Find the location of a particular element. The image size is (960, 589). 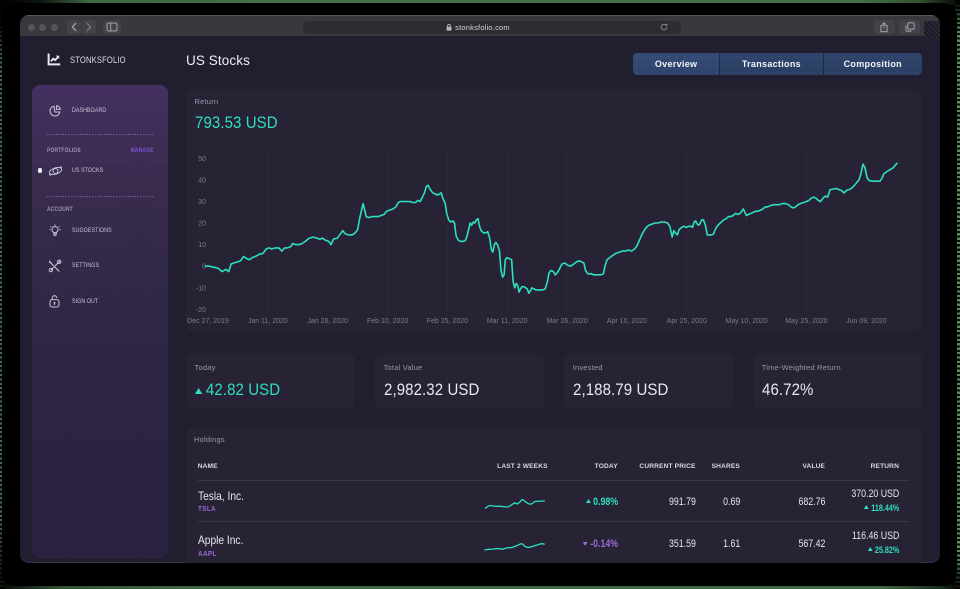

svg-text: May 10, 2020 is located at coordinates (746, 321).